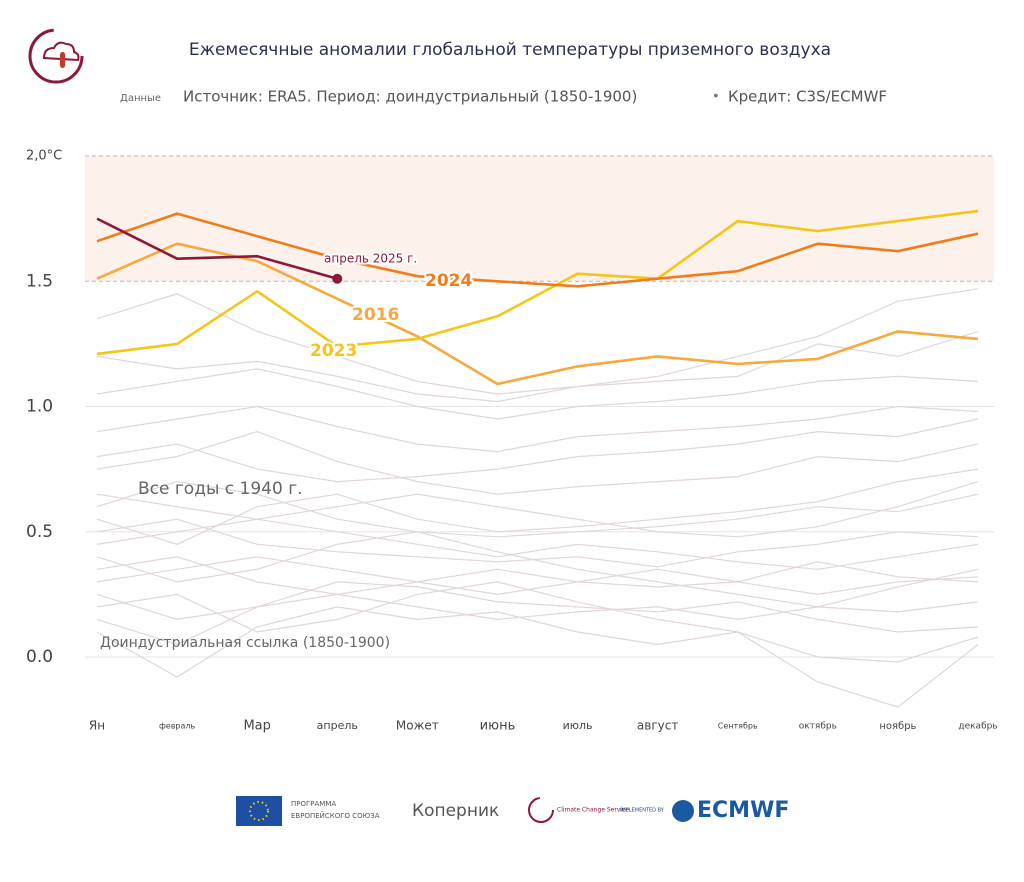  What do you see at coordinates (498, 726) in the screenshot?
I see `x-tick-label: июнь` at bounding box center [498, 726].